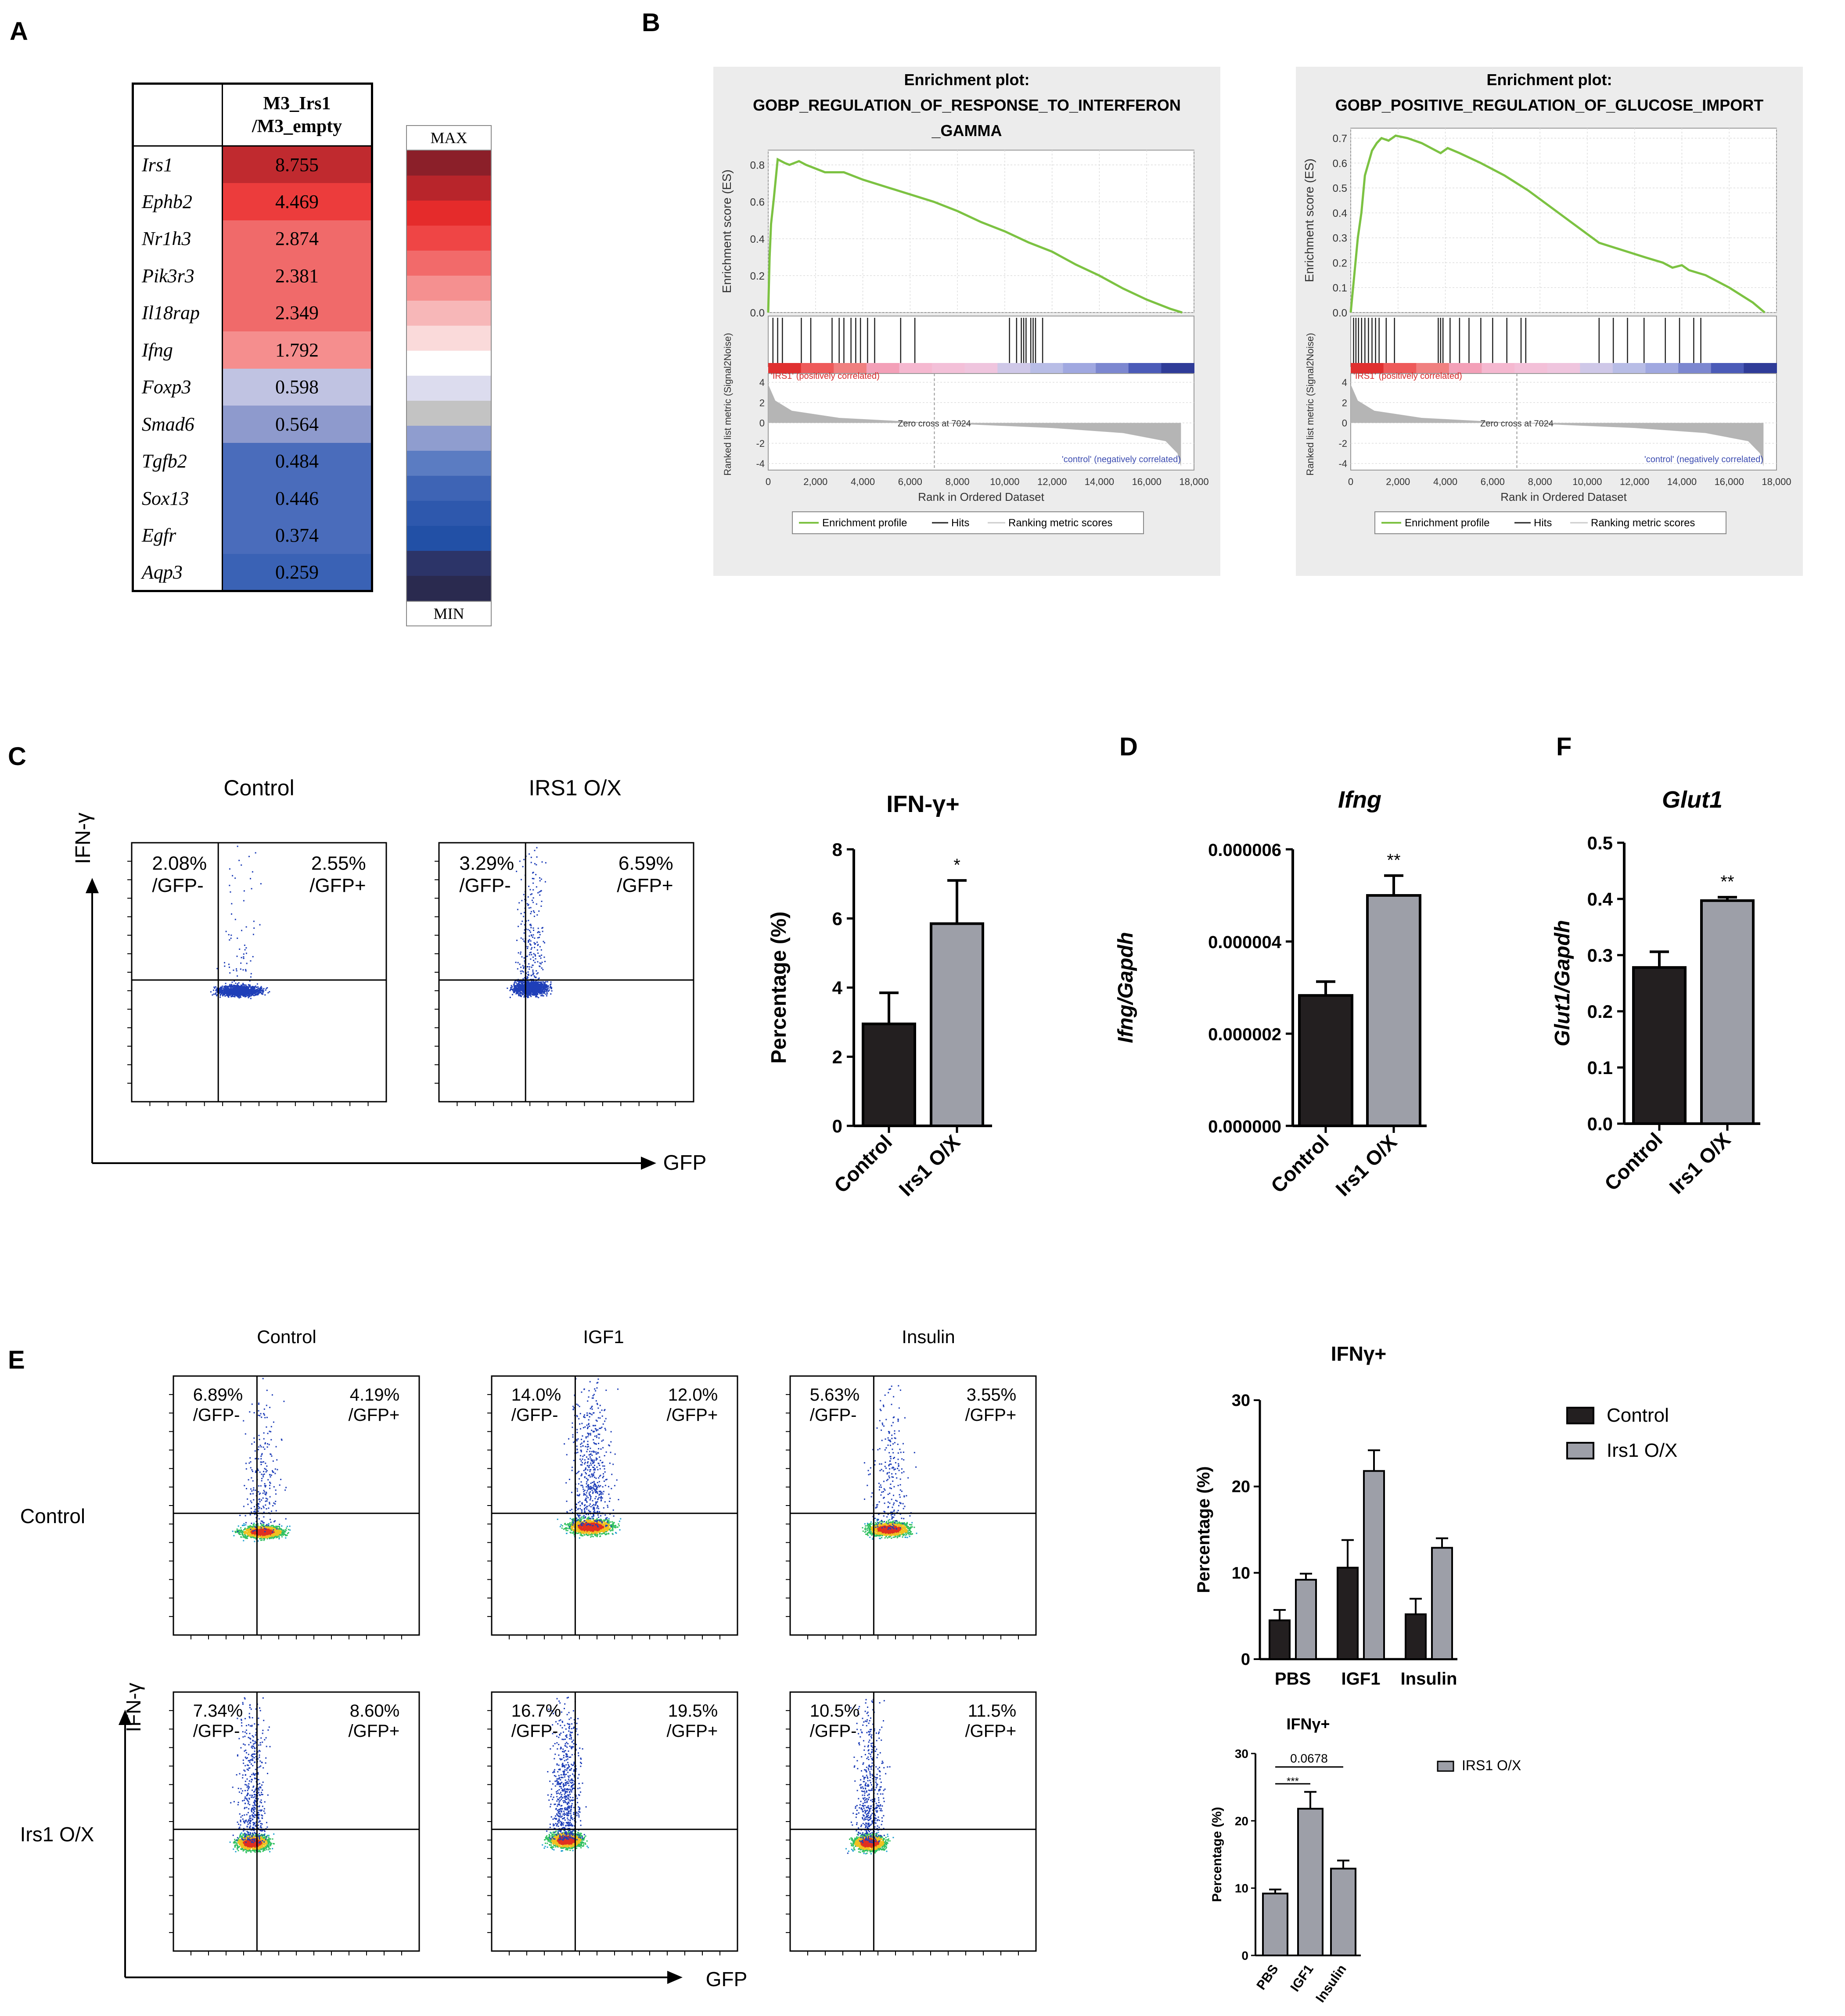  What do you see at coordinates (646, 863) in the screenshot?
I see `quadrant-ur-pct: 6.59%` at bounding box center [646, 863].